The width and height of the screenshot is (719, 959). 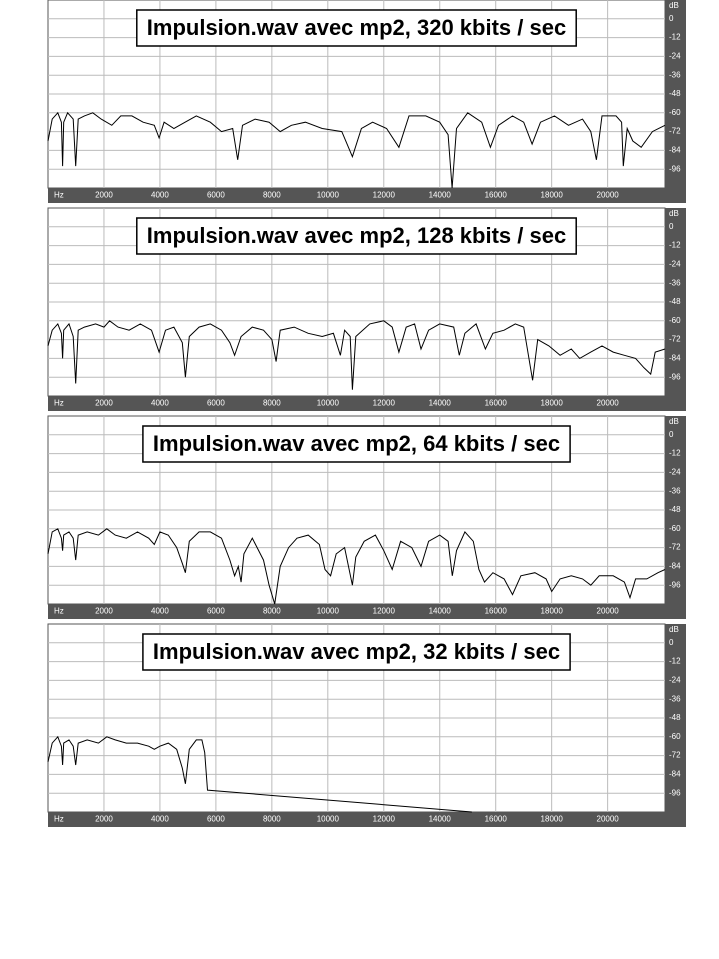 I want to click on chart-title: Impulsion.wav avec mp2, 128 kbits / sec, so click(x=356, y=235).